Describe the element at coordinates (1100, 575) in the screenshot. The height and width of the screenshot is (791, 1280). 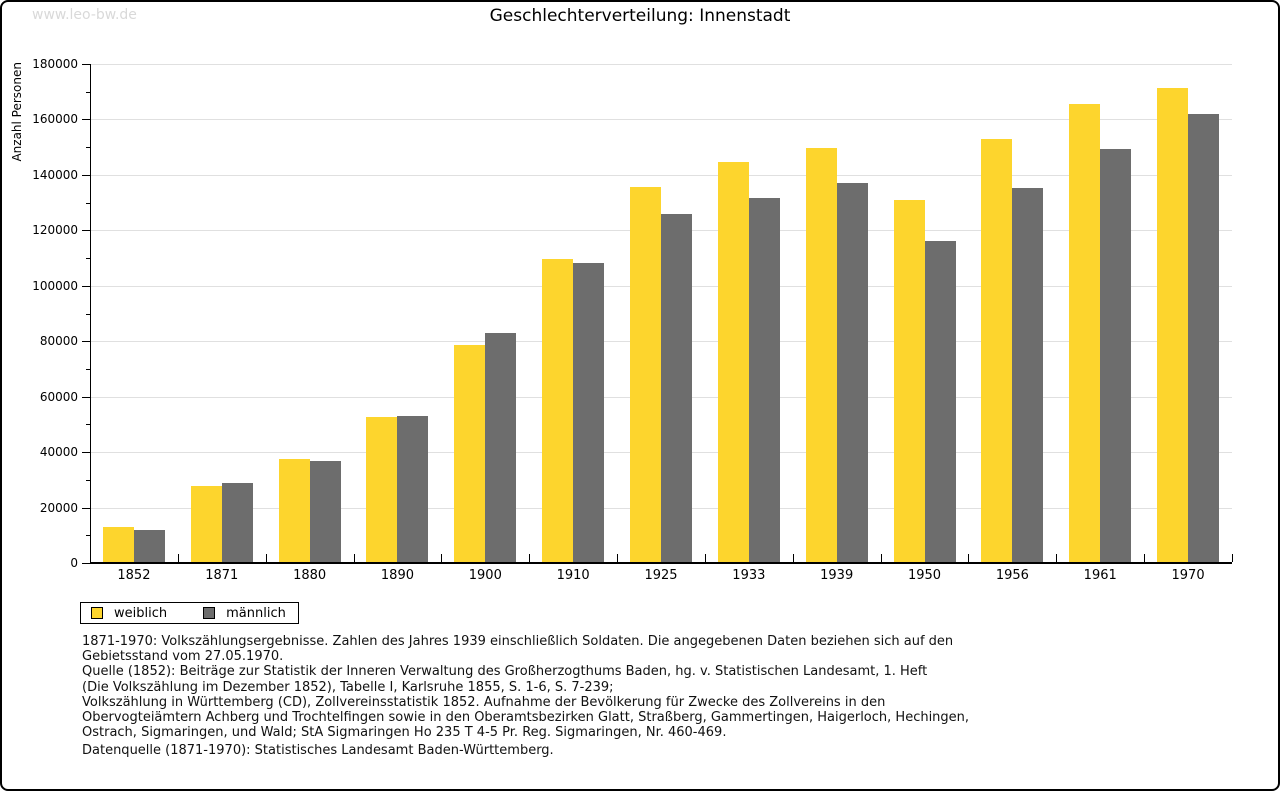
I see `x-tick-label: 1961` at that location.